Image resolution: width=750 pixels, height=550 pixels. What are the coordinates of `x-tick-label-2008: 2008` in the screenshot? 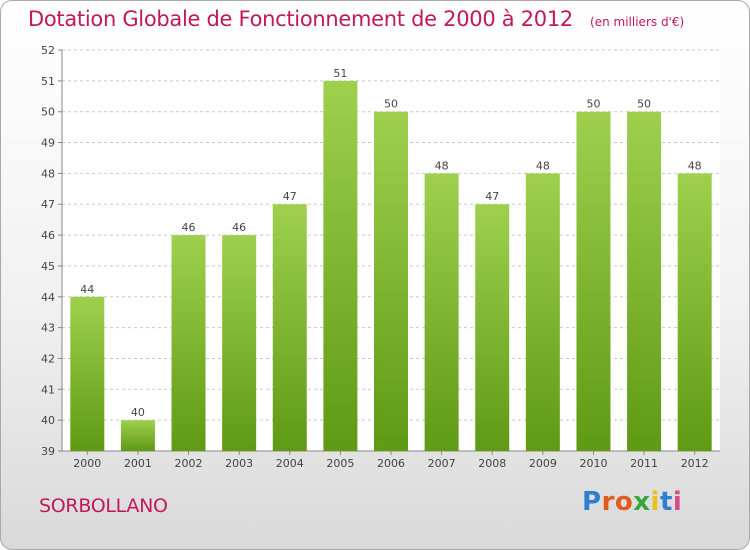 It's located at (492, 463).